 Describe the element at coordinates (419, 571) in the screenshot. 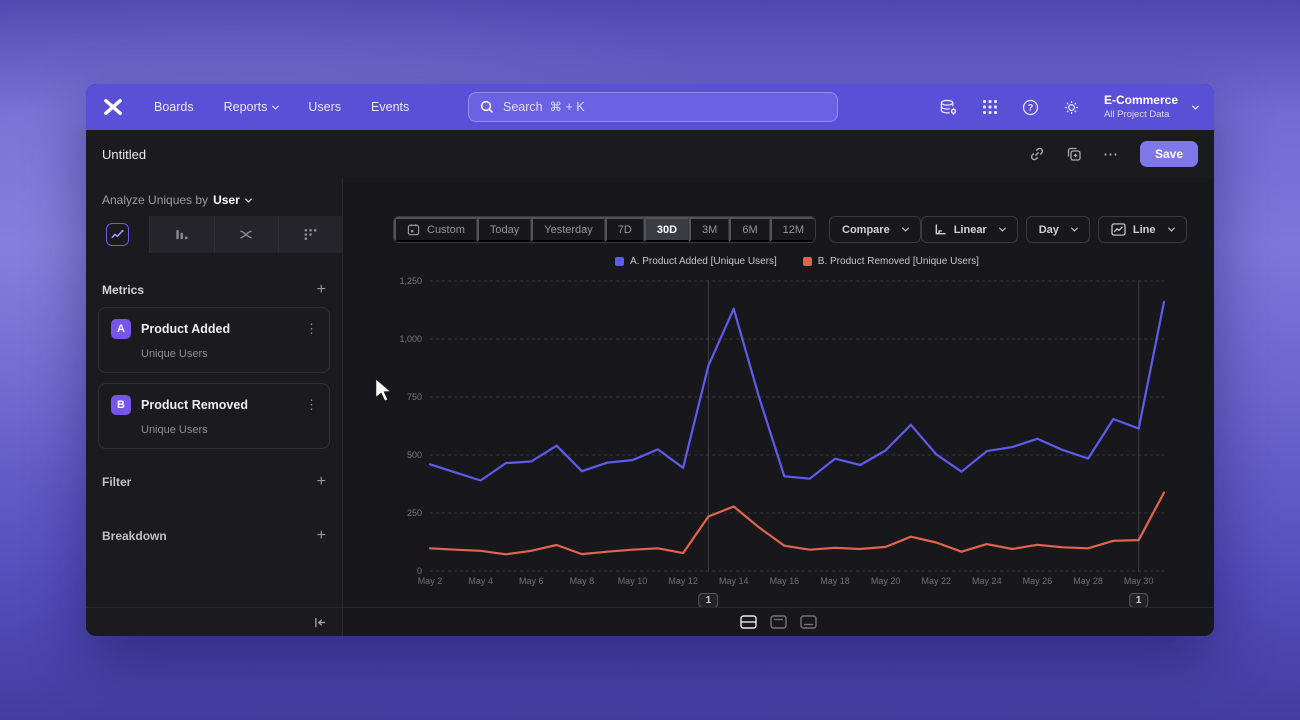

I see `y-tick-label: 0` at that location.